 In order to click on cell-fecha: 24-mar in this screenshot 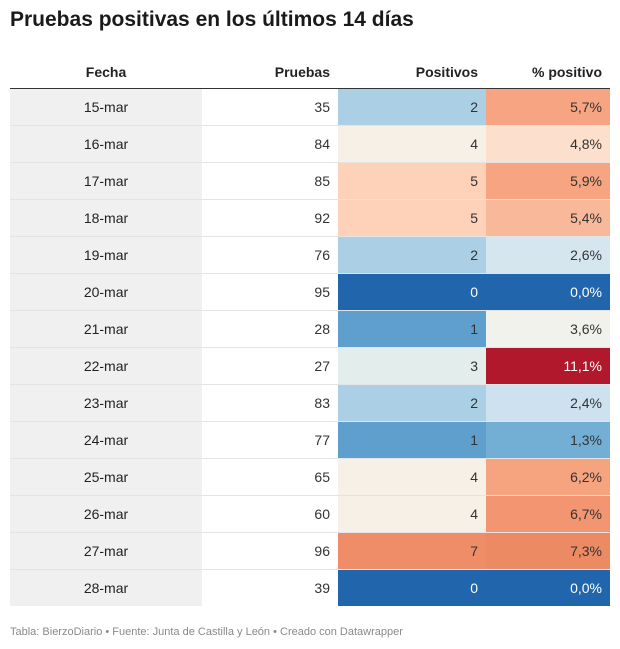, I will do `click(106, 440)`.